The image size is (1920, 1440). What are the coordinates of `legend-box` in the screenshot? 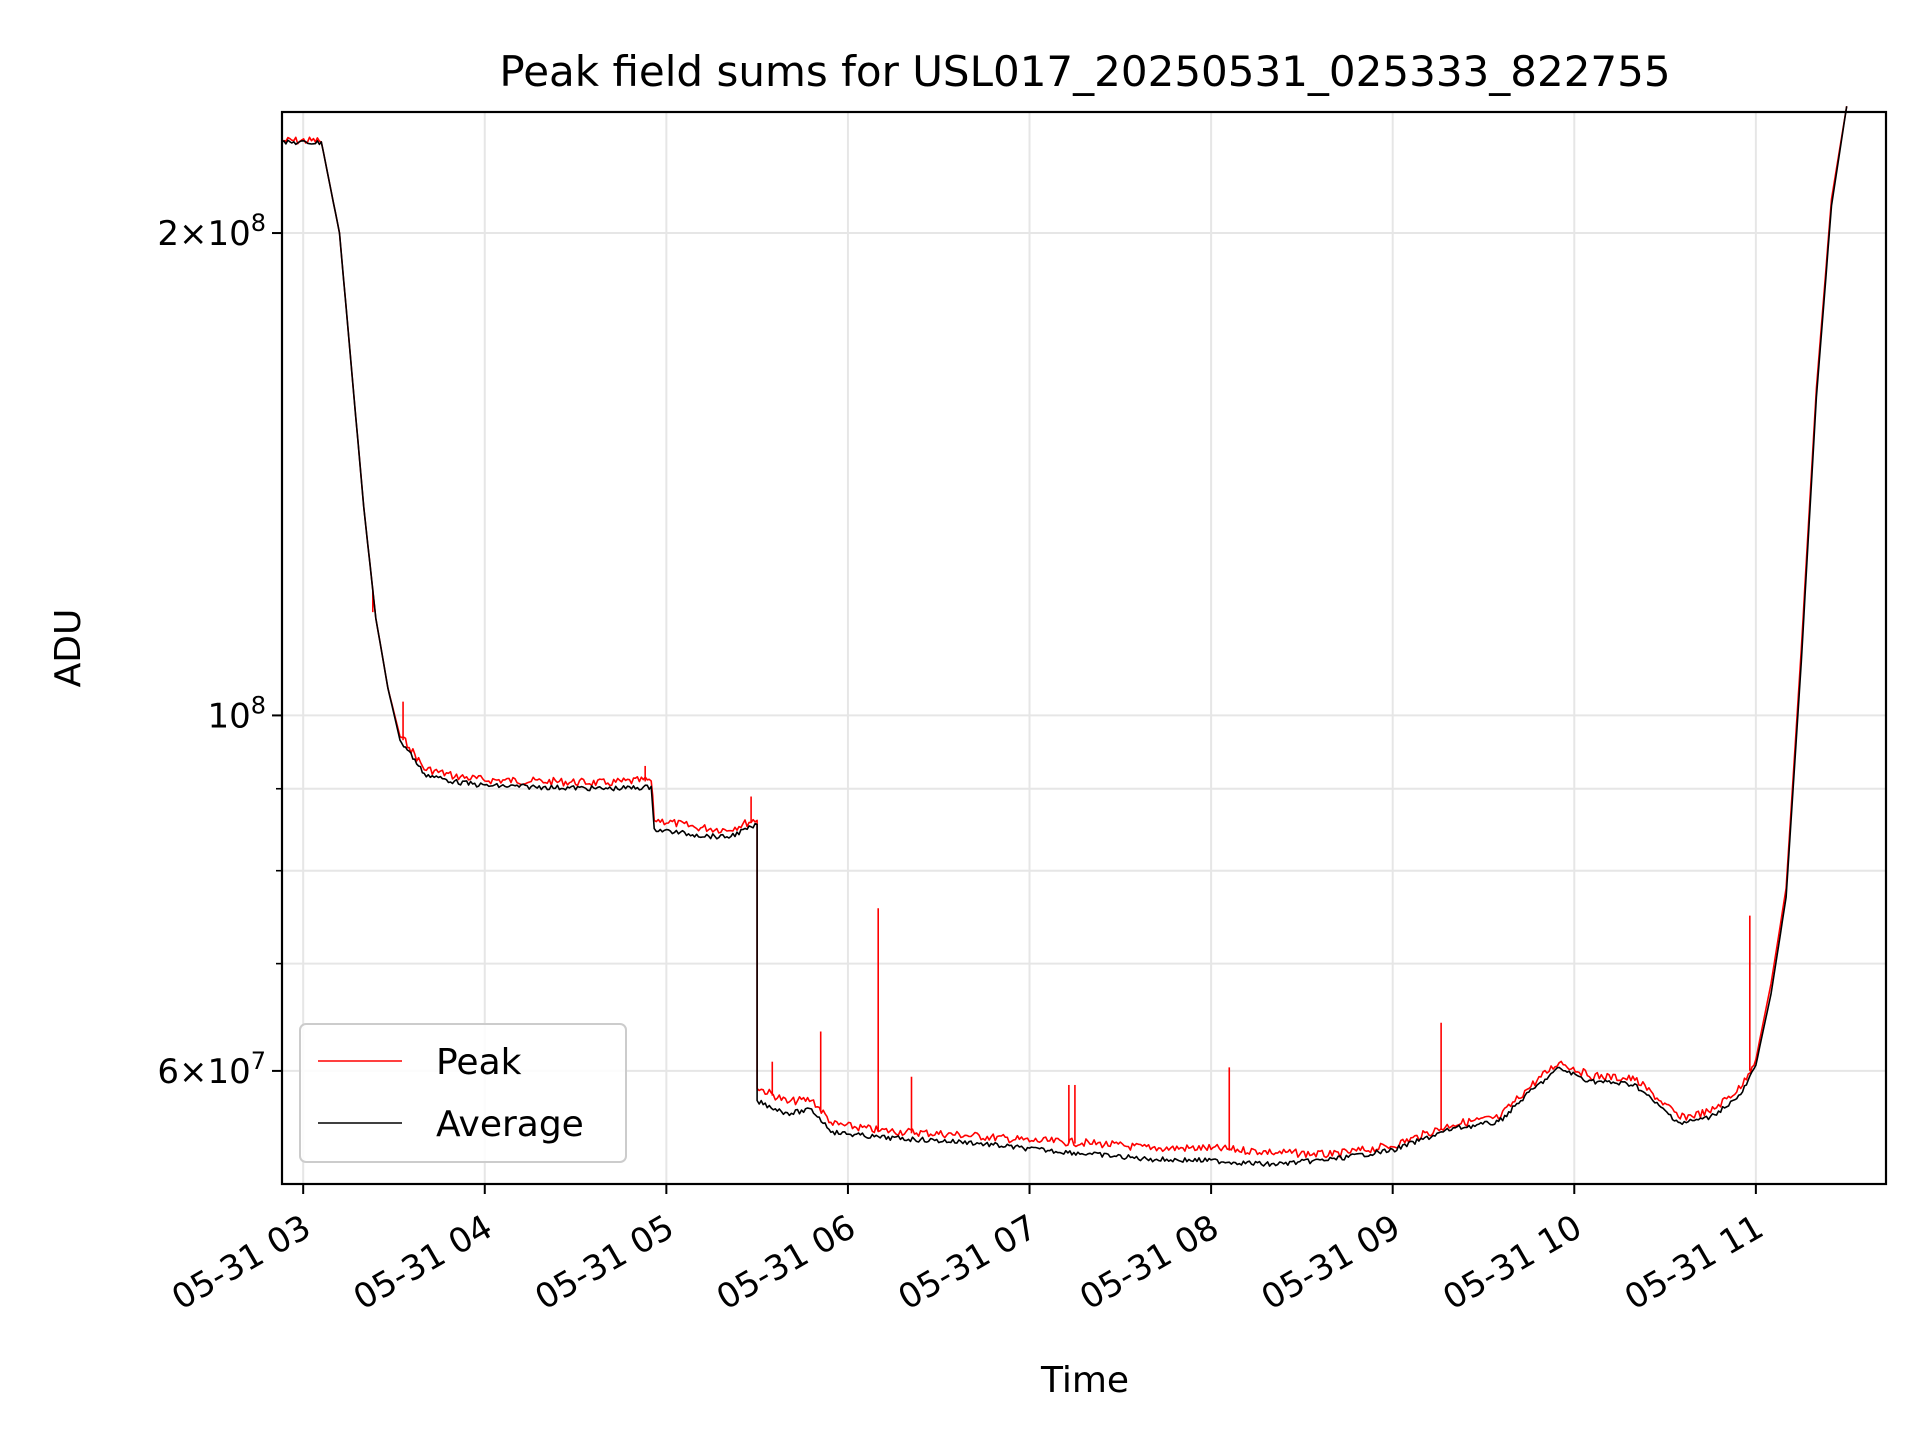 It's located at (463, 1093).